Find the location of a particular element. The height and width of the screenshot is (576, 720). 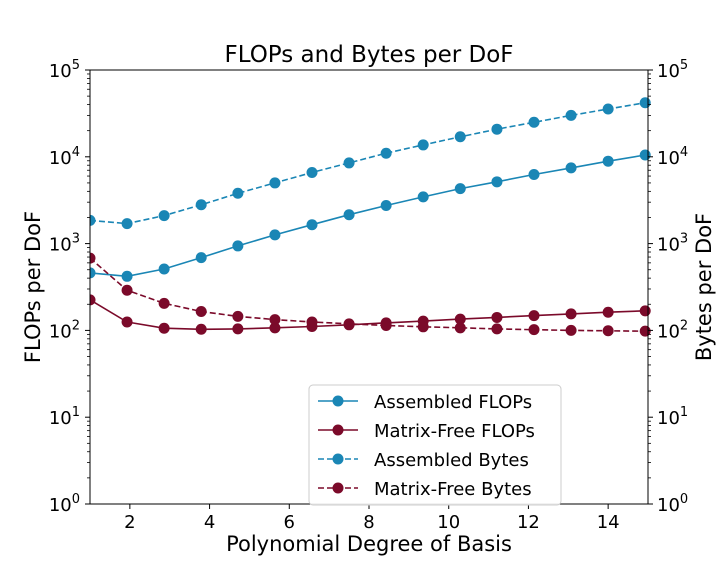

x-tick-label: 14 is located at coordinates (608, 522).